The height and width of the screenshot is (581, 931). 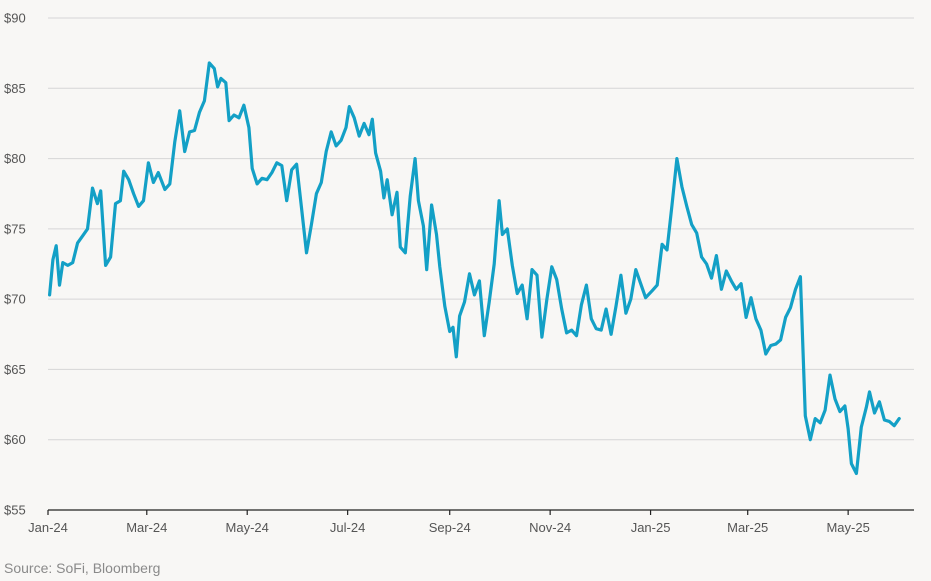 What do you see at coordinates (651, 527) in the screenshot?
I see `x-tick-label: Jan-25` at bounding box center [651, 527].